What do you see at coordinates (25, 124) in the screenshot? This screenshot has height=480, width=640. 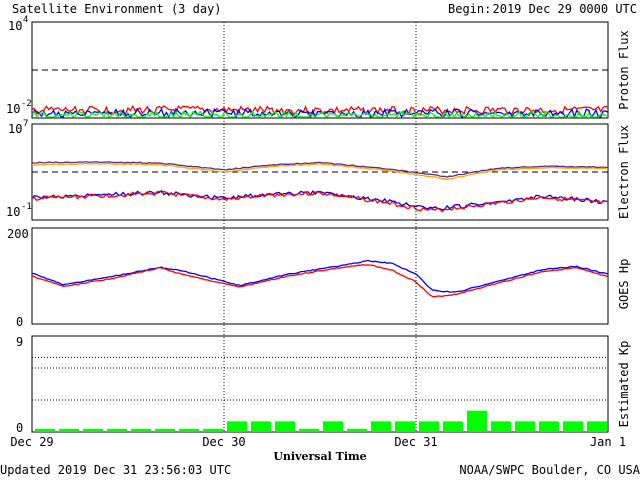 I see `svg-text: 7` at bounding box center [25, 124].